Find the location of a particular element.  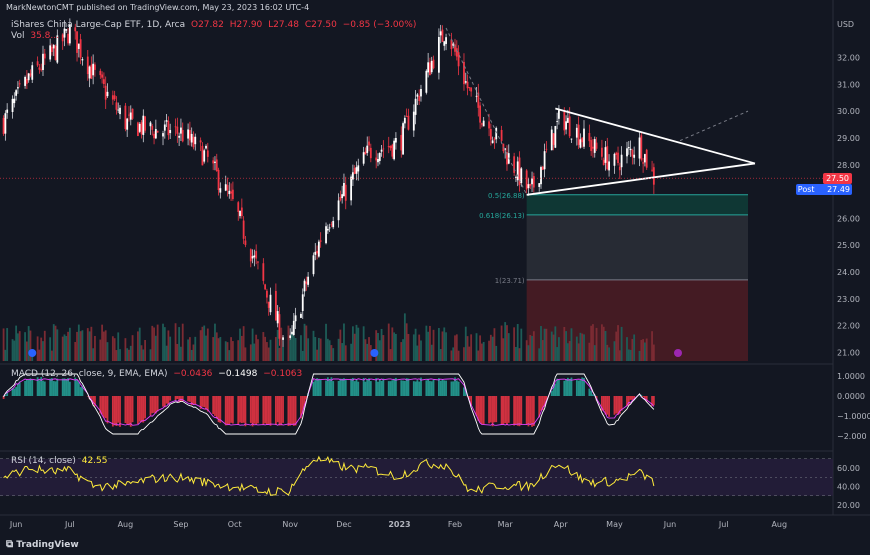

projection-dashed-line is located at coordinates (486, 111).